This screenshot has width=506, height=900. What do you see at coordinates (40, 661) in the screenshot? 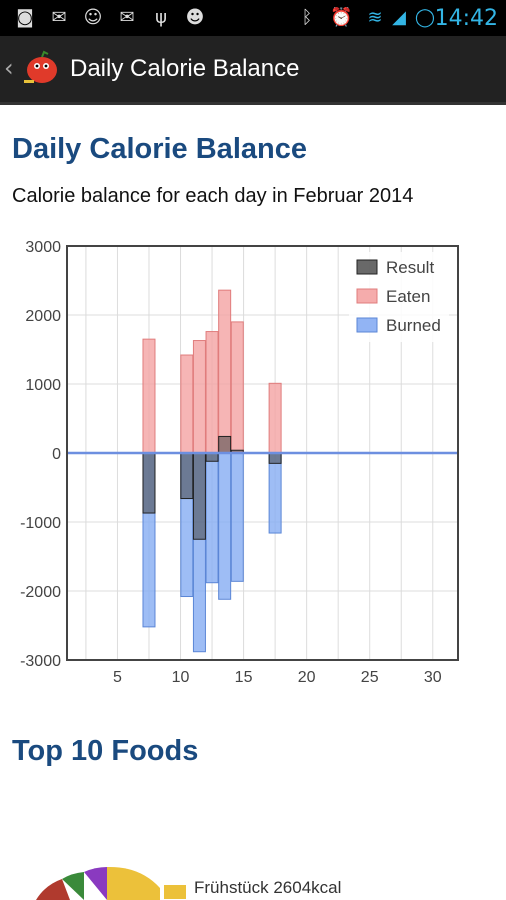
I see `y-tick-label: -3000` at bounding box center [40, 661].